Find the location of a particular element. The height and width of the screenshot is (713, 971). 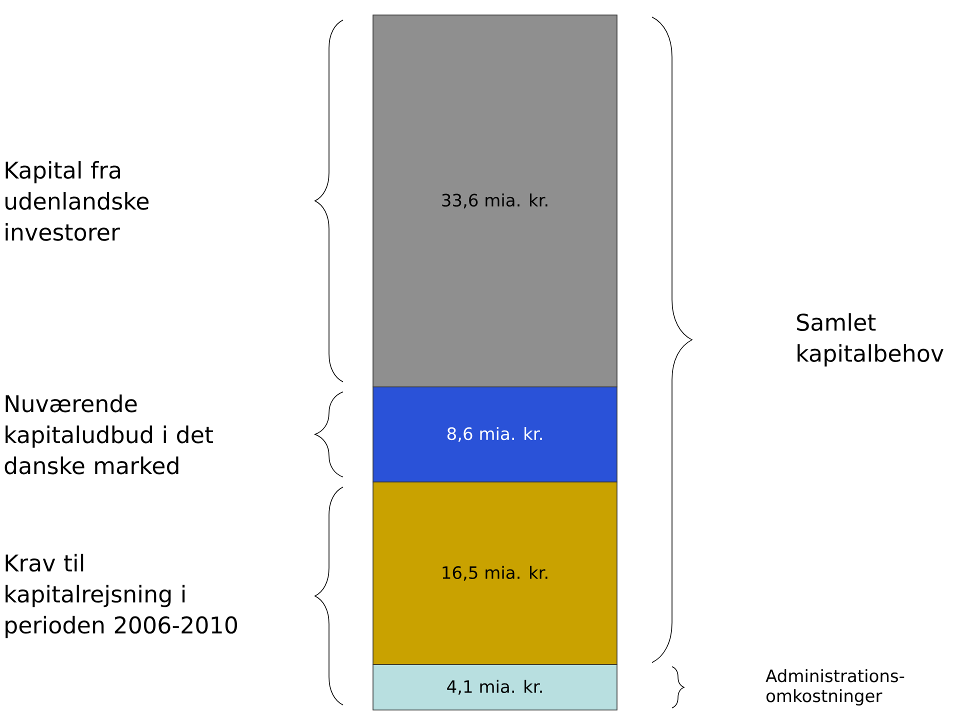

text: Krav til kapitalrejsning i perioden 2006-2010 is located at coordinates (122, 596).